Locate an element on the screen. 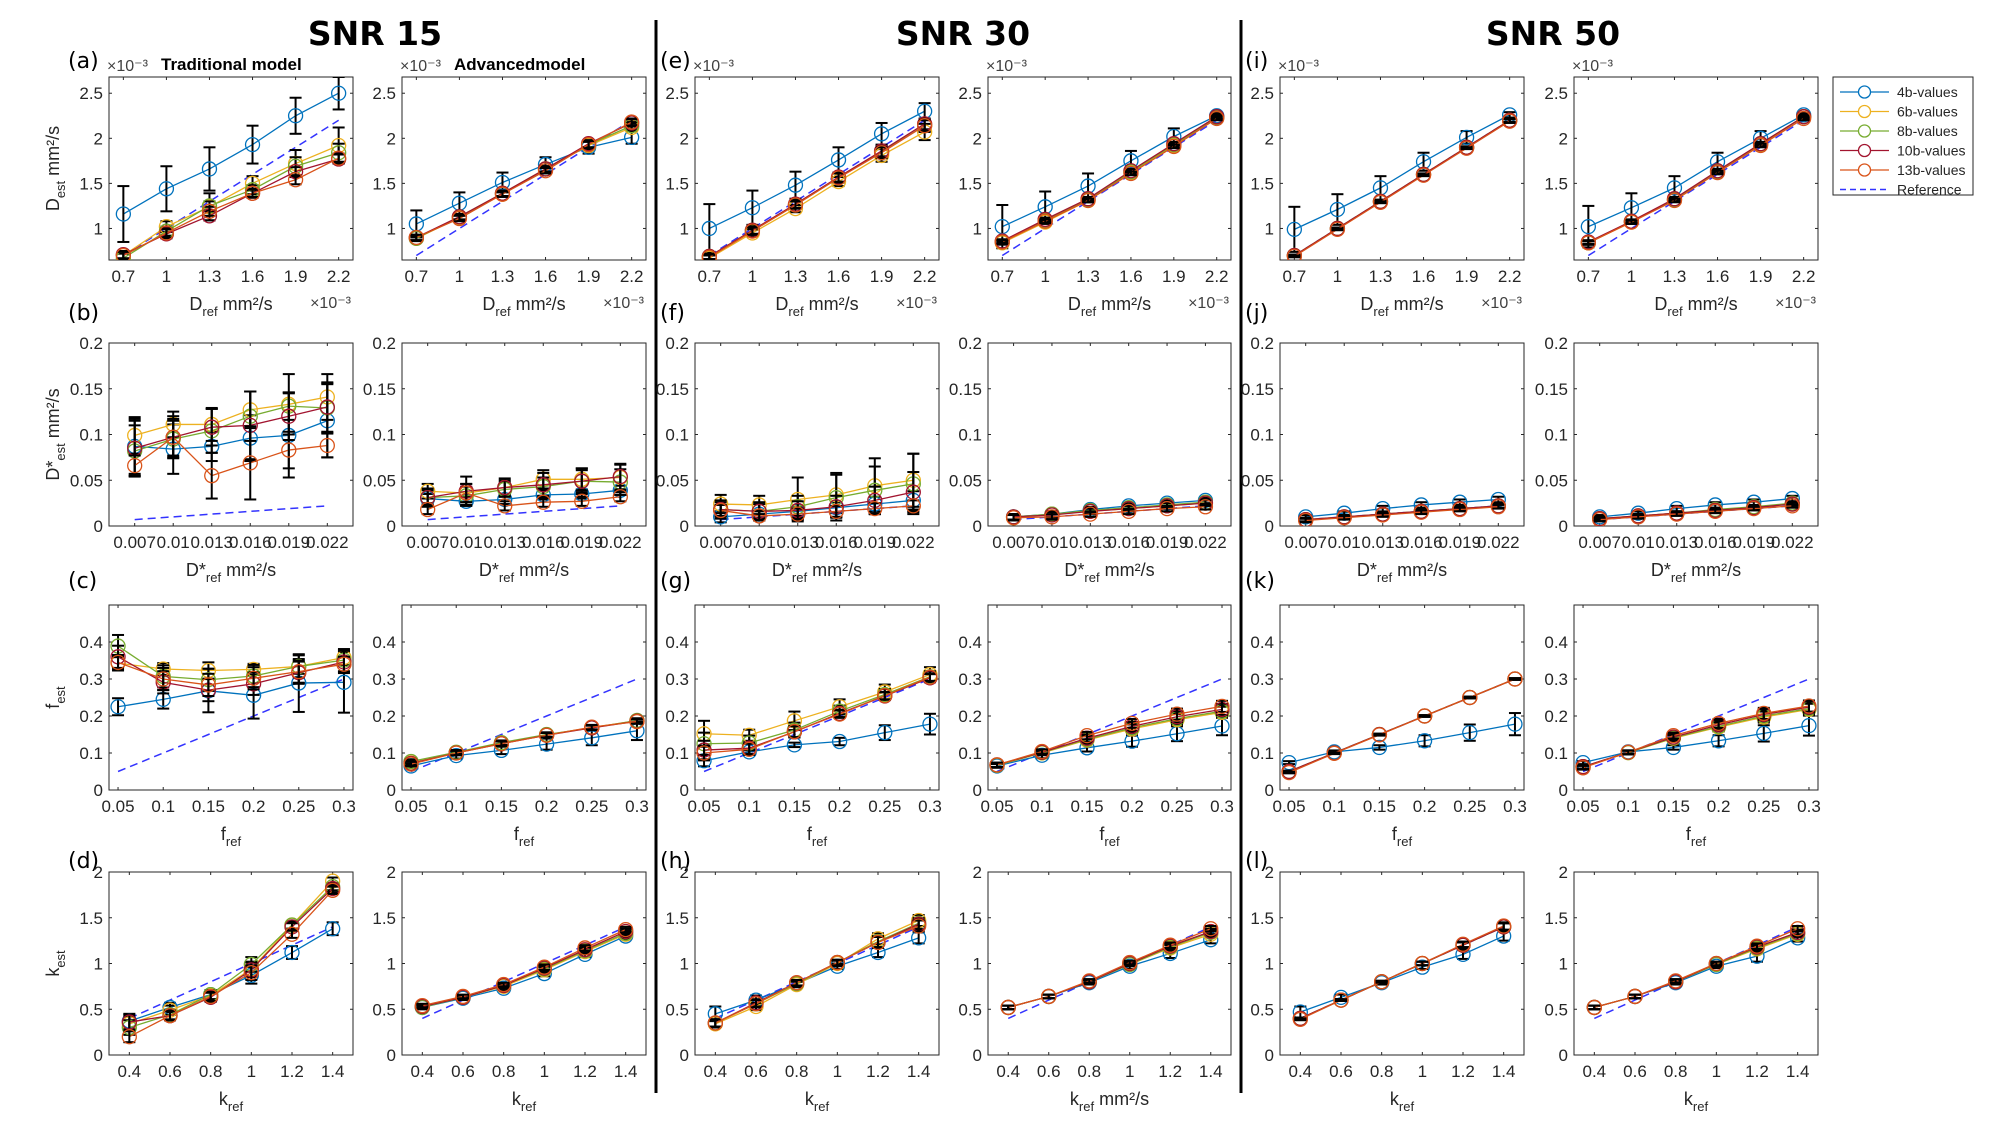  x-tick-label: 0.019 is located at coordinates (1754, 542).